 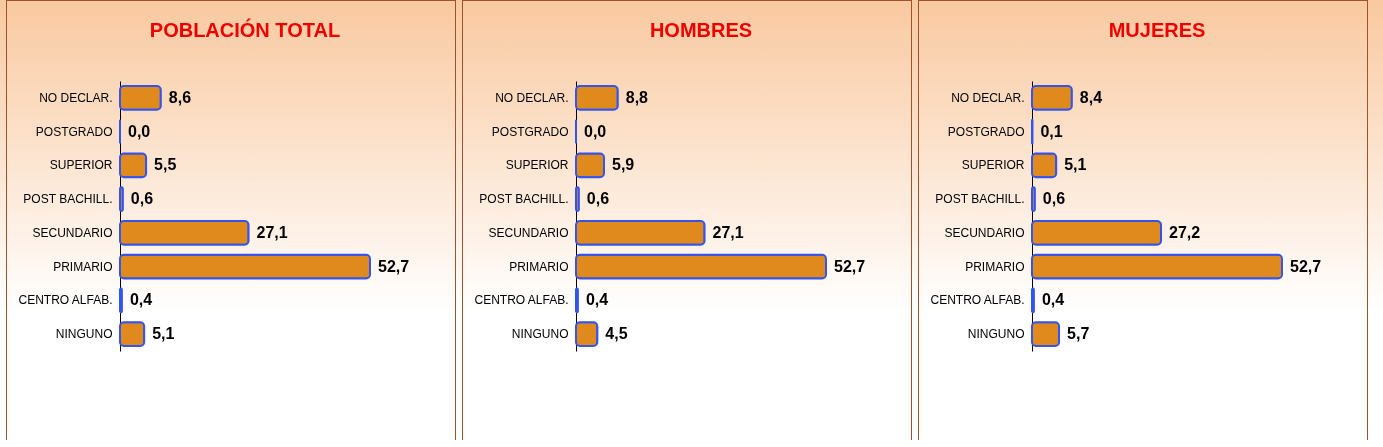 I want to click on data-label: 8,8, so click(x=637, y=97).